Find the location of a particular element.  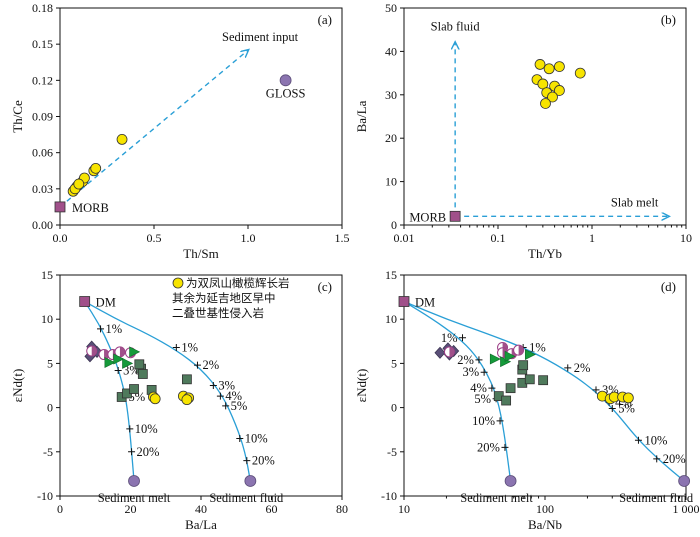

x-tick-label: 1 is located at coordinates (592, 238).